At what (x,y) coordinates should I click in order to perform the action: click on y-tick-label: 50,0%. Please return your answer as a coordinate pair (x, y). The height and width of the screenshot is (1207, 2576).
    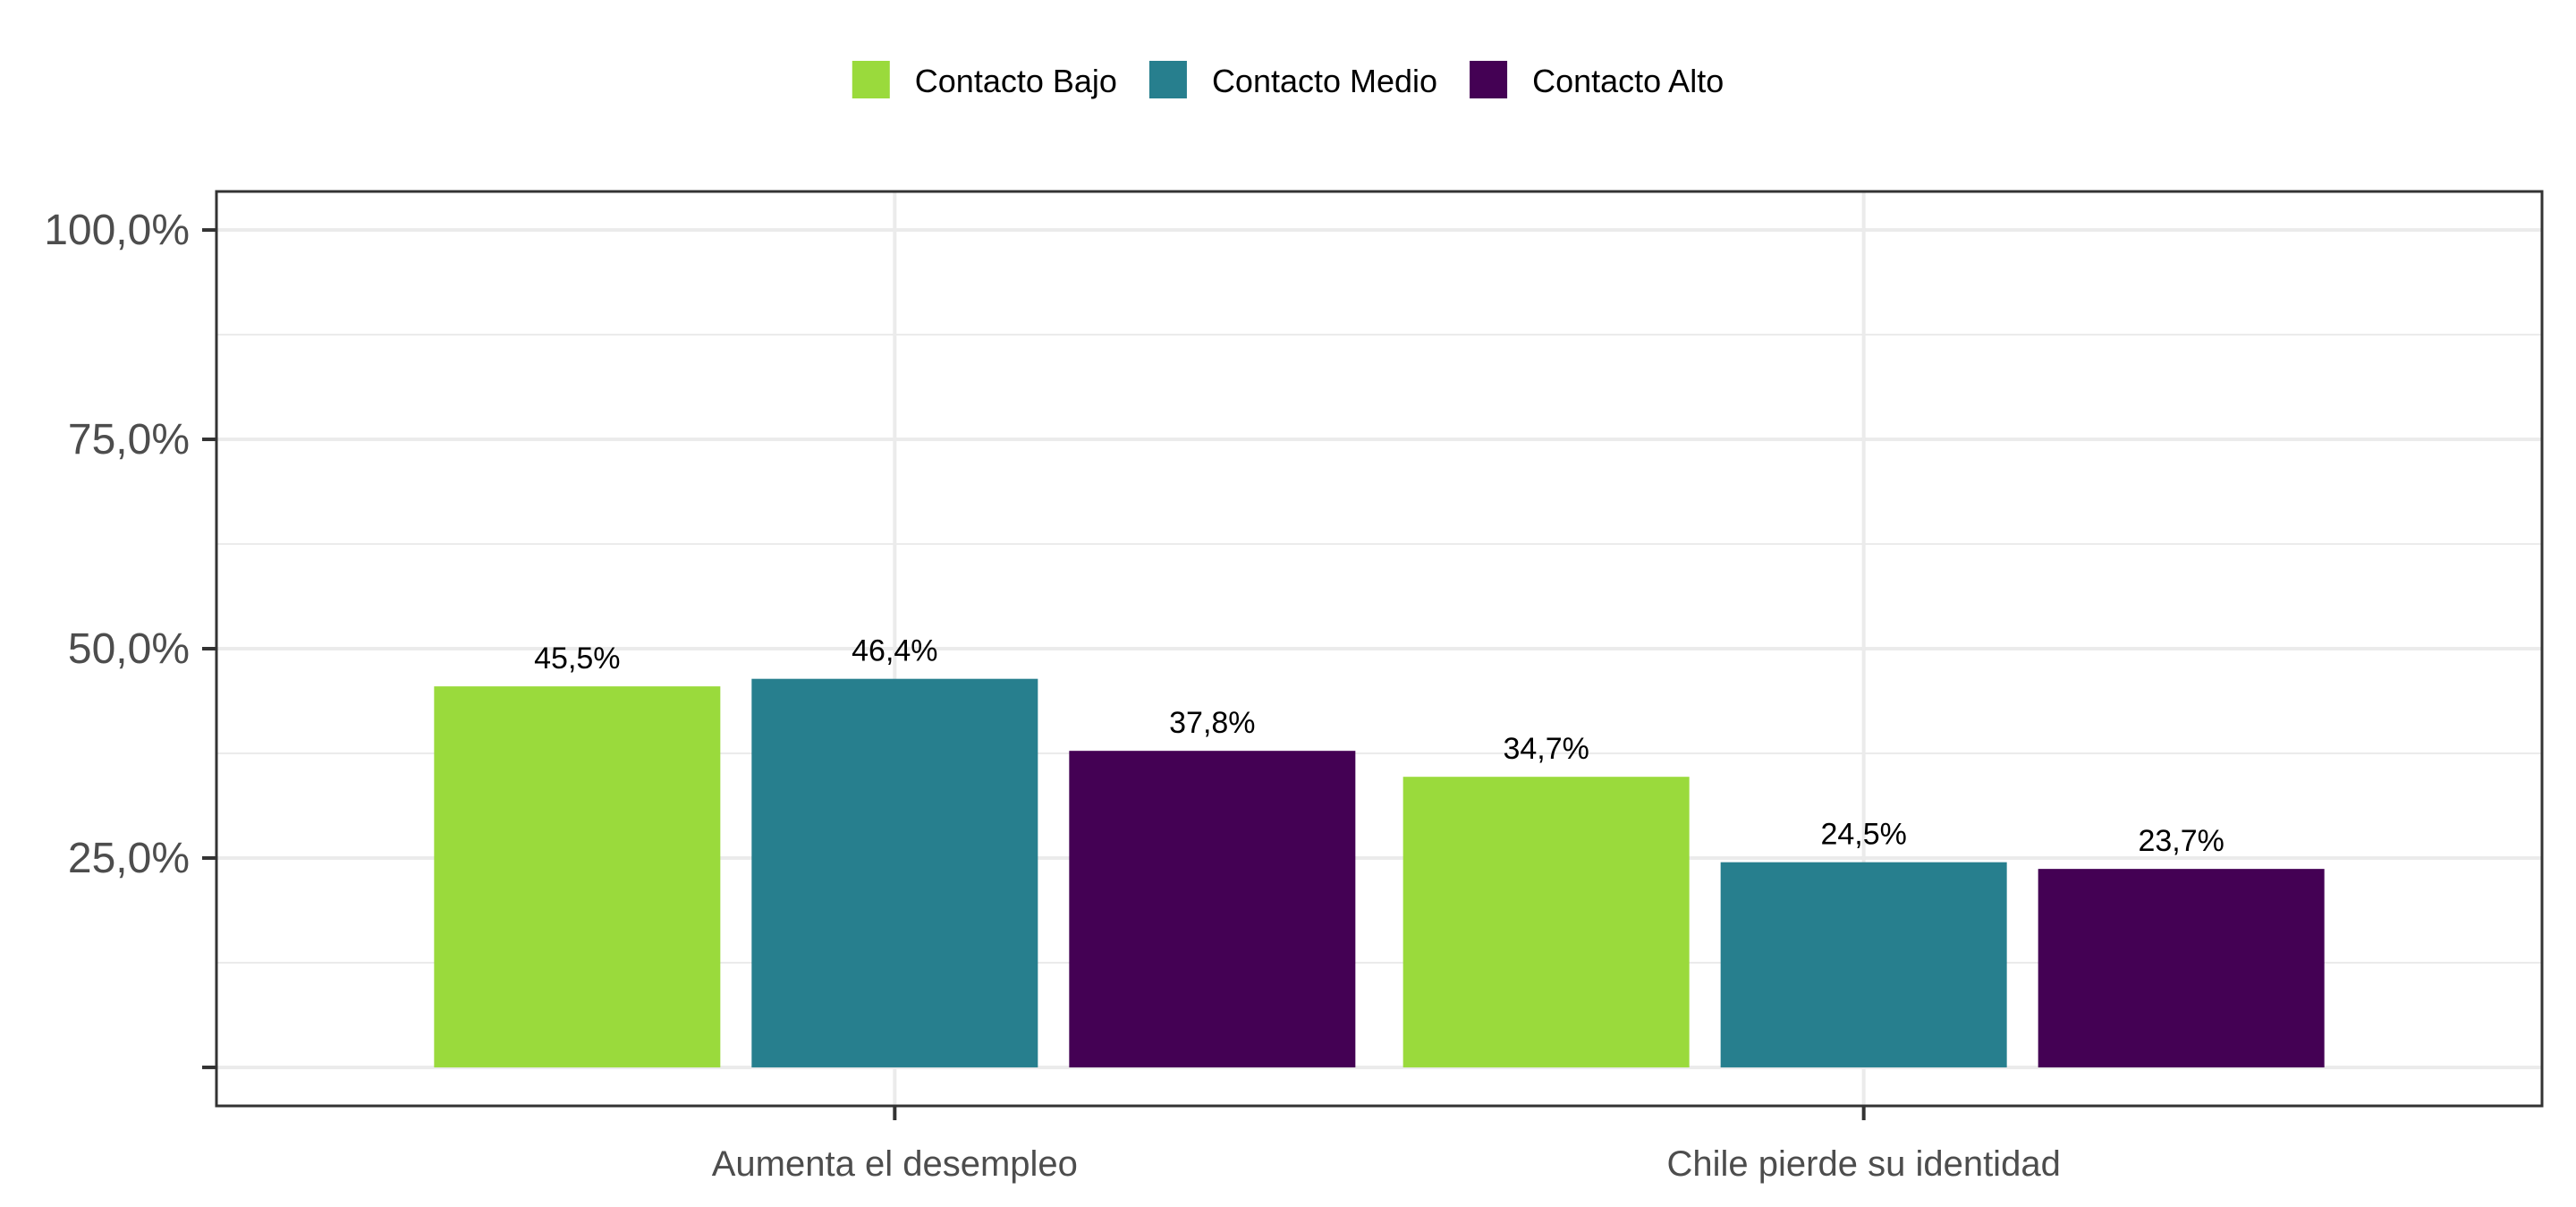
    Looking at the image, I should click on (129, 649).